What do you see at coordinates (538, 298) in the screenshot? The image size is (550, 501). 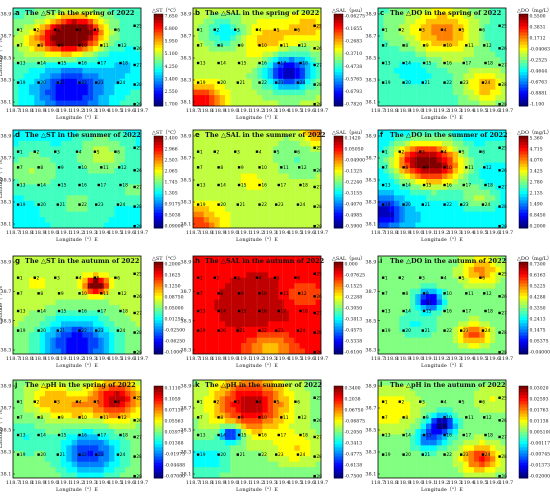 I see `colorbar-tick: 0.4288` at bounding box center [538, 298].